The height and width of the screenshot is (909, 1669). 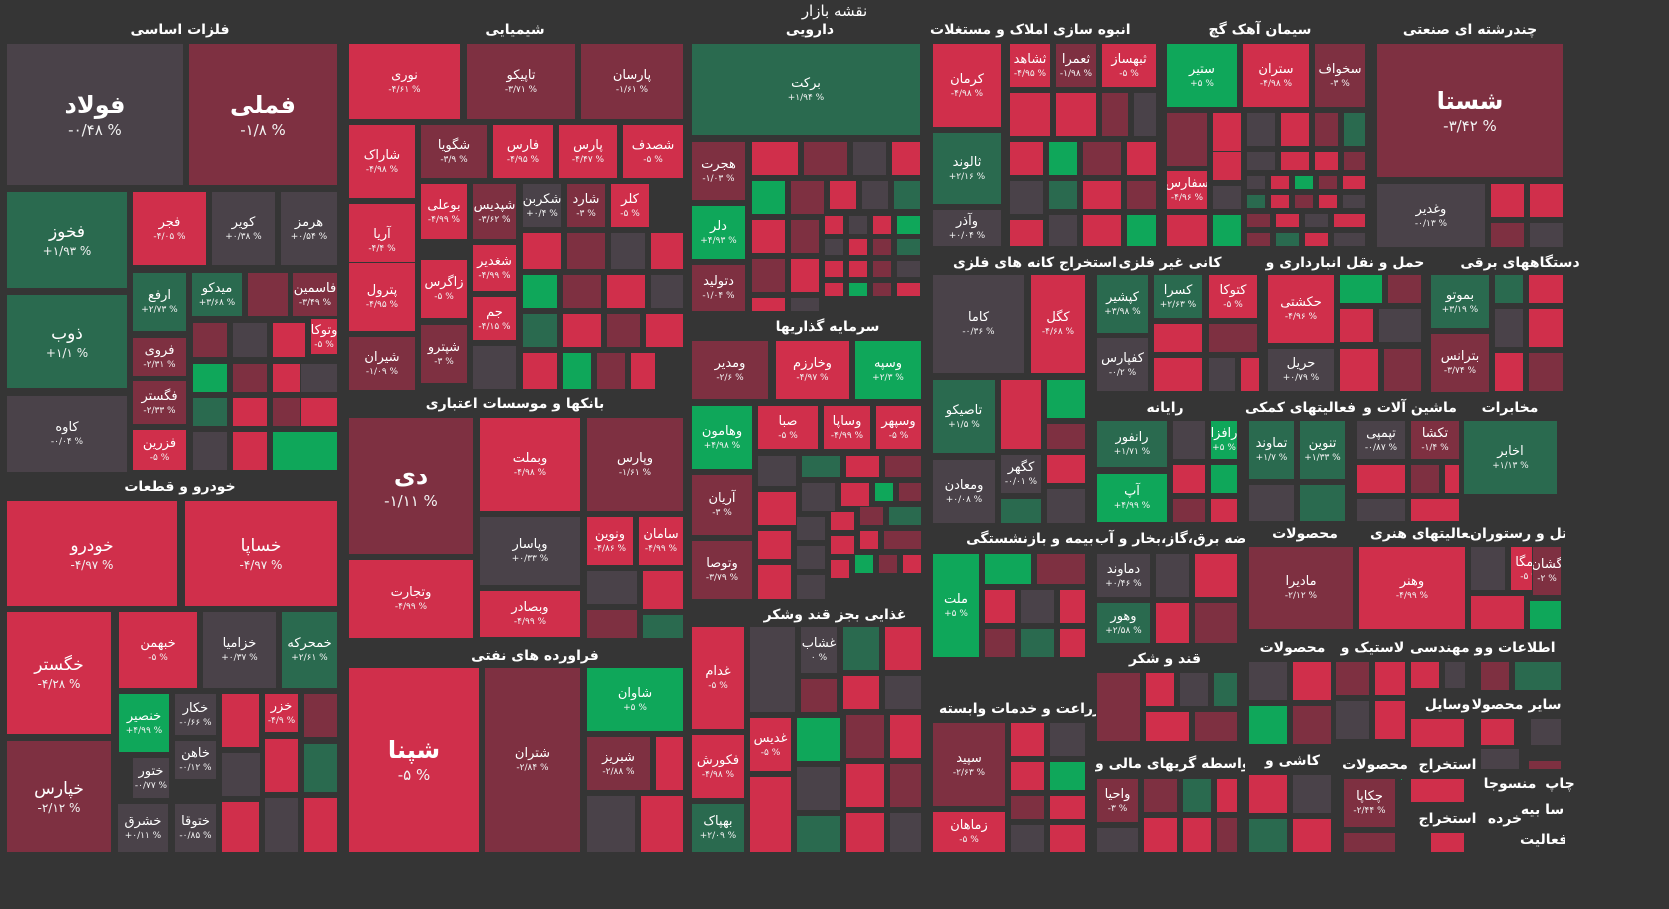 I want to click on stock-tile: وسپه +۲/۳ %, so click(x=888, y=370).